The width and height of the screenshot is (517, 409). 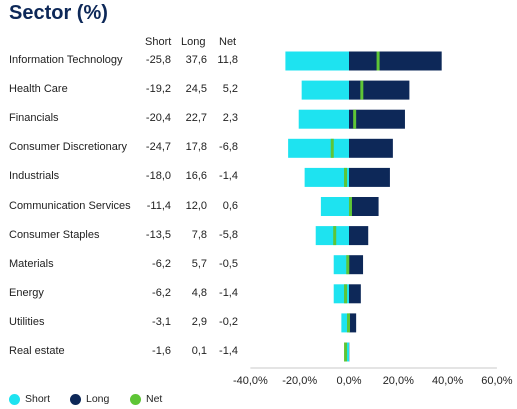 What do you see at coordinates (34, 118) in the screenshot?
I see `category-label: Financials` at bounding box center [34, 118].